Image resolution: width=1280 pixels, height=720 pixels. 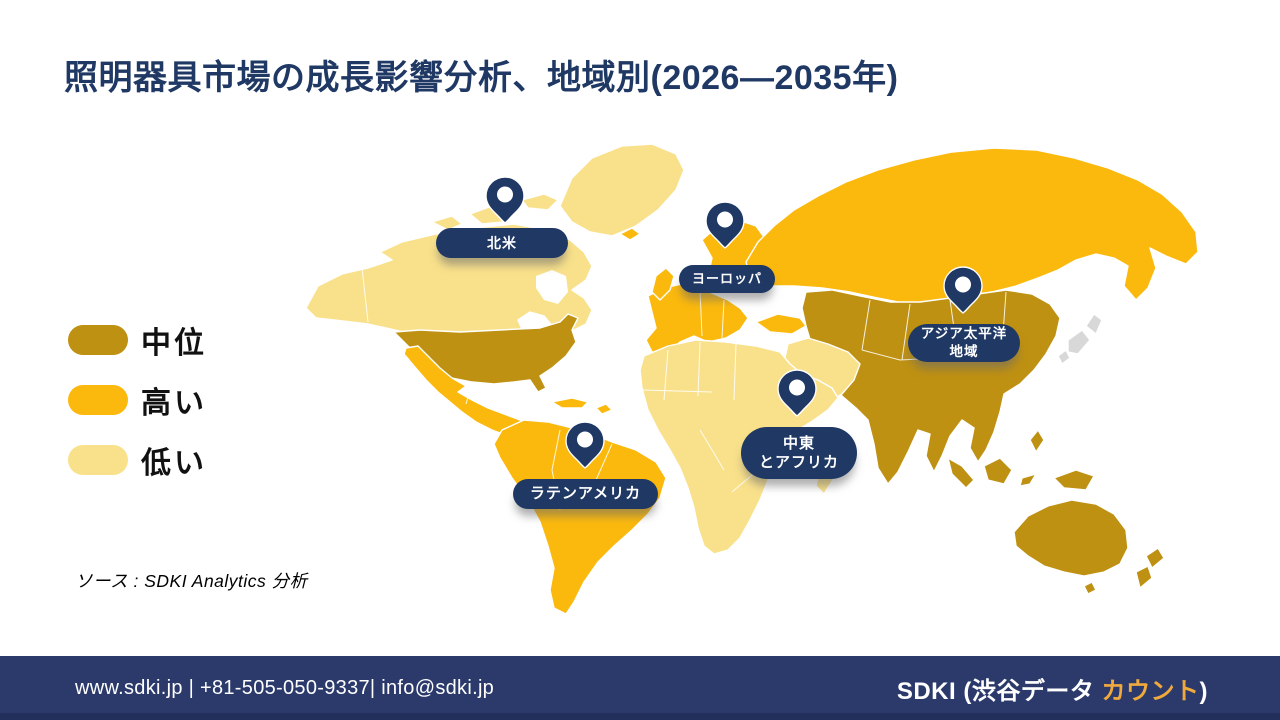 What do you see at coordinates (725, 225) in the screenshot?
I see `pin-europe` at bounding box center [725, 225].